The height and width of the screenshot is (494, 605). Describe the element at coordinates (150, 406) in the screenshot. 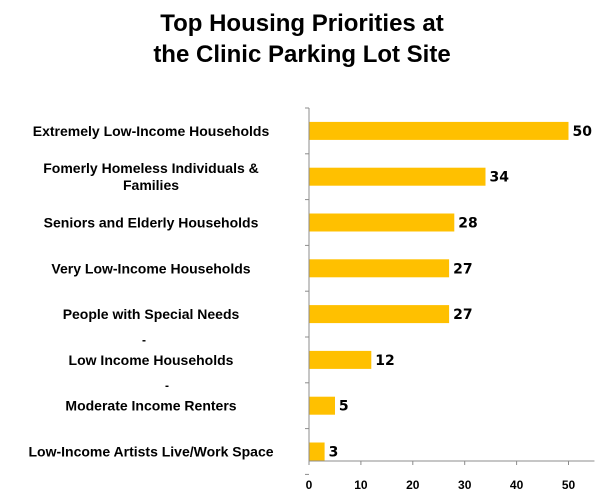

I see `category-label: Moderate Income Renters` at that location.